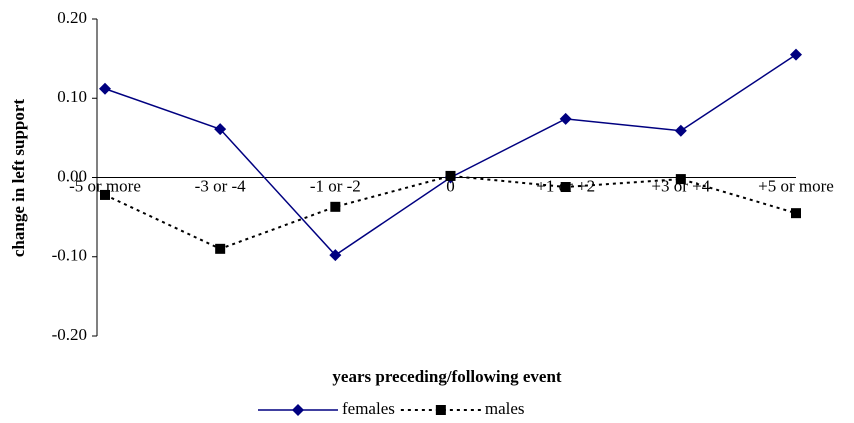  Describe the element at coordinates (69, 334) in the screenshot. I see `y-tick-label: -0.20` at that location.